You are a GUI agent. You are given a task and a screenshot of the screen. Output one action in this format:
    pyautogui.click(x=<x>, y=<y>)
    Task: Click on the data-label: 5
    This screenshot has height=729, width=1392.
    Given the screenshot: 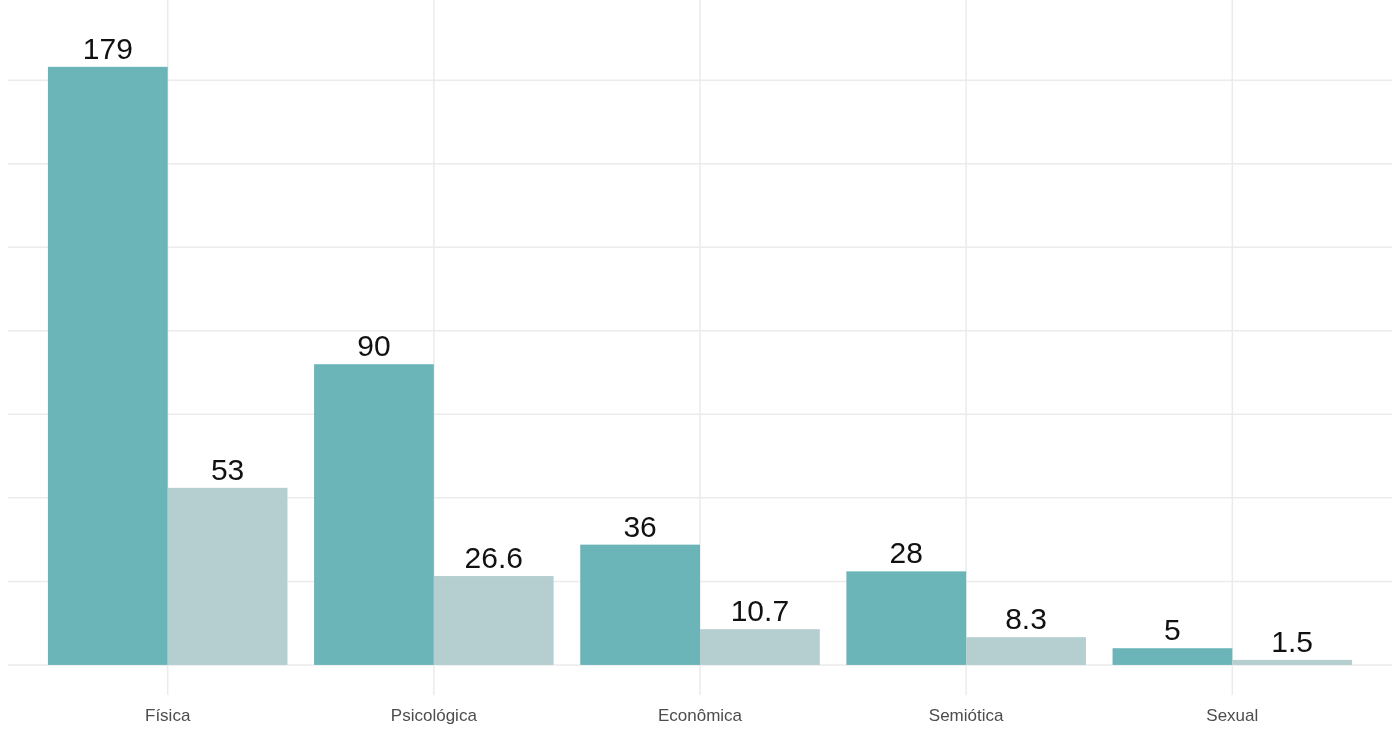 What is the action you would take?
    pyautogui.click(x=1172, y=630)
    